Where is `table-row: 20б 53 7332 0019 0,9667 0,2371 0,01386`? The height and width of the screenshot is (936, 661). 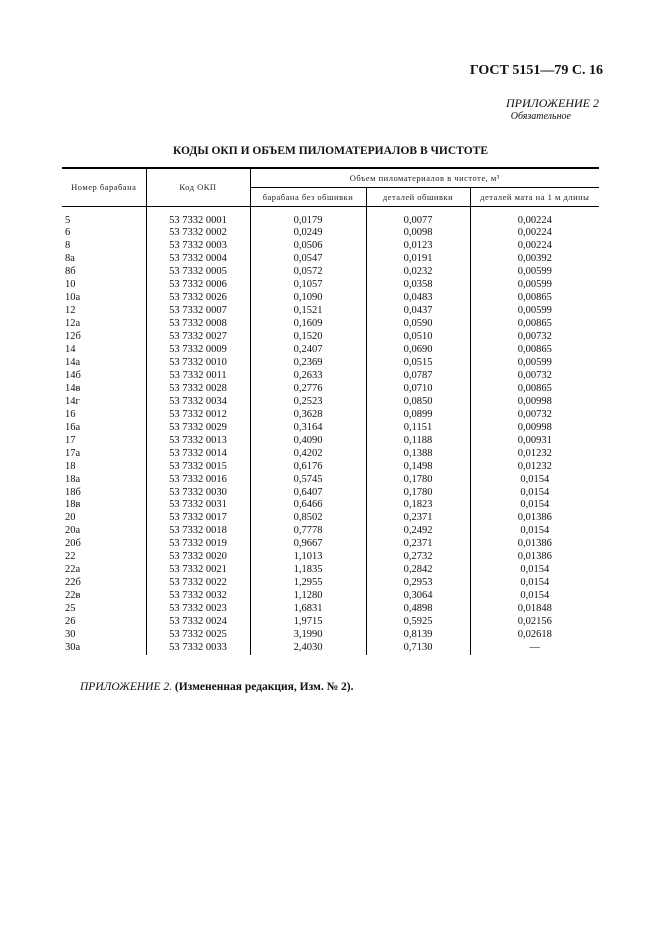
table-row: 20б 53 7332 0019 0,9667 0,2371 0,01386 is located at coordinates (331, 545).